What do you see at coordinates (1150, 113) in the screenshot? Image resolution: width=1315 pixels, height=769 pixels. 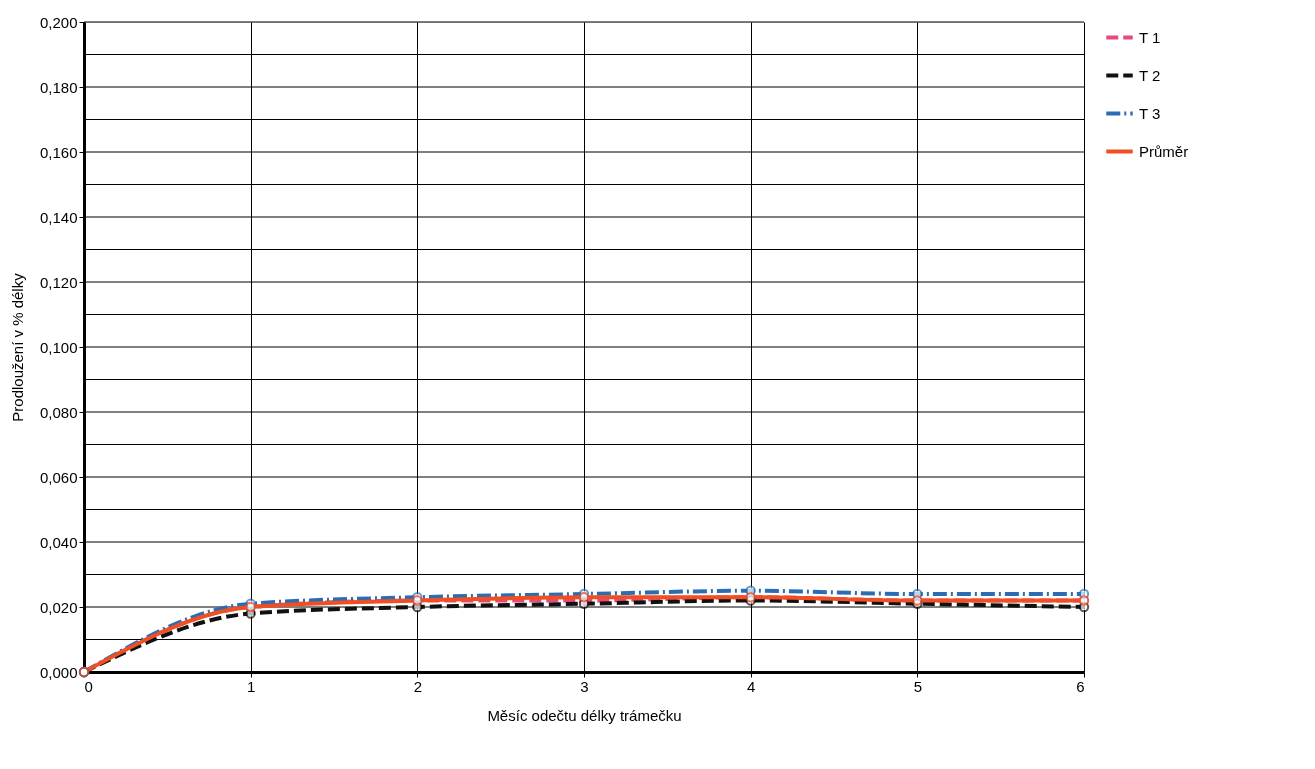 I see `legend-label: T 3` at bounding box center [1150, 113].